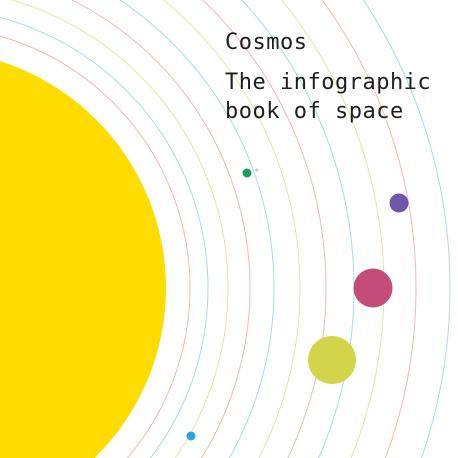  I want to click on book-subtitle-line-2: book of space, so click(314, 111).